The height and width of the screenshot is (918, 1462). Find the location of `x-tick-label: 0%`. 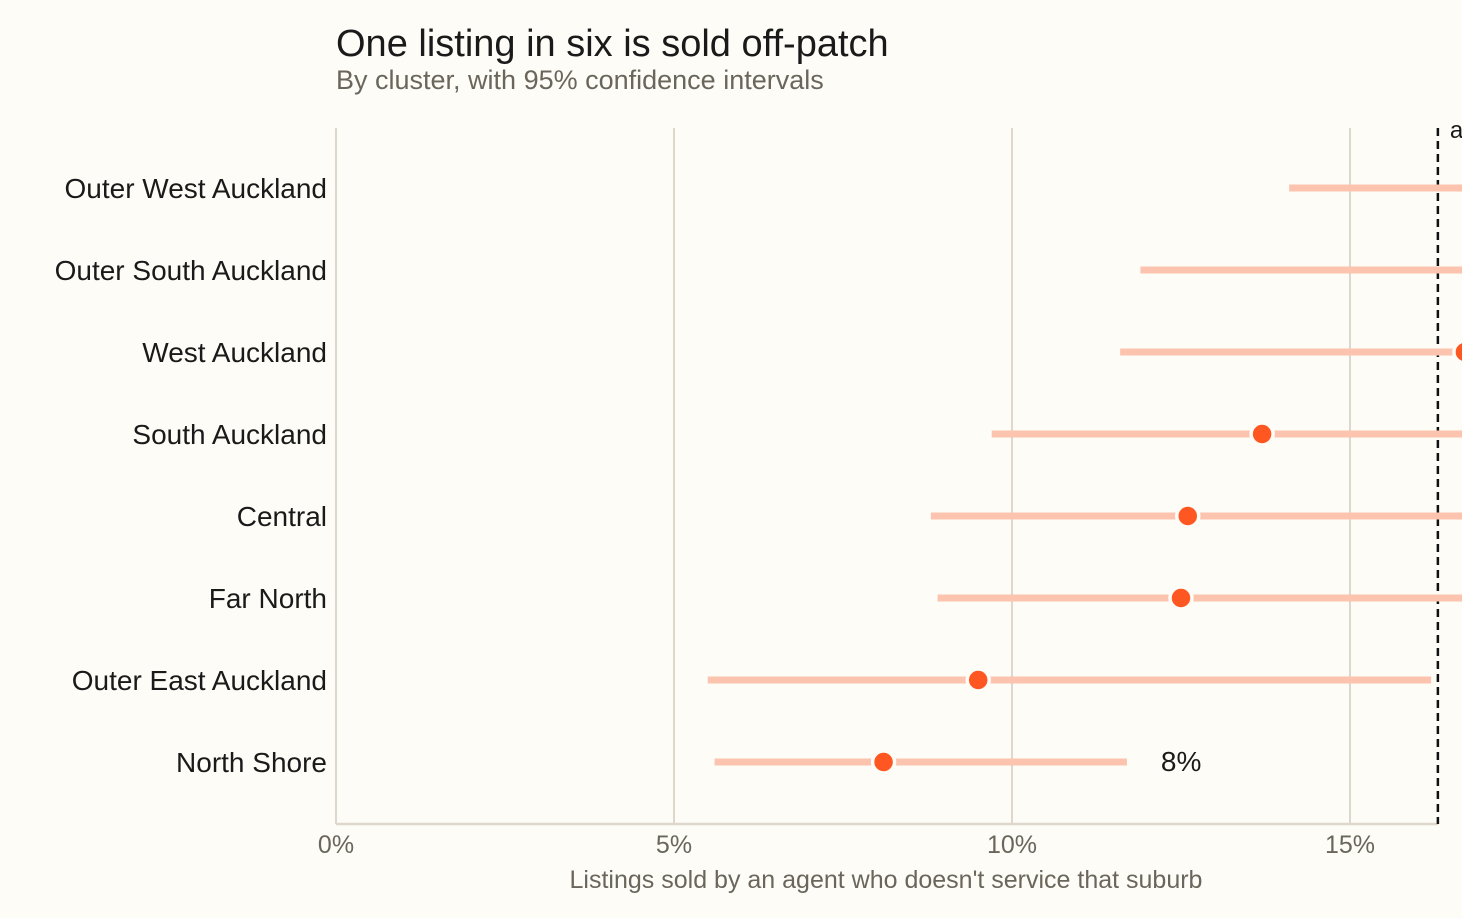

x-tick-label: 0% is located at coordinates (336, 845).